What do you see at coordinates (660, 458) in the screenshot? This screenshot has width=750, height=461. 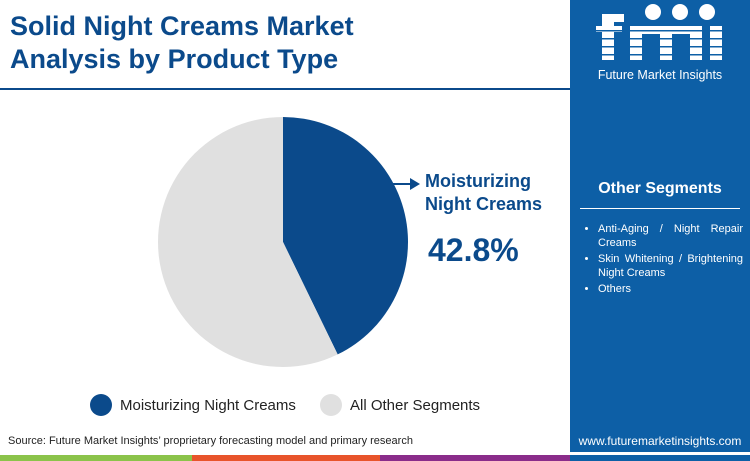 I see `footer-bar-blue` at bounding box center [660, 458].